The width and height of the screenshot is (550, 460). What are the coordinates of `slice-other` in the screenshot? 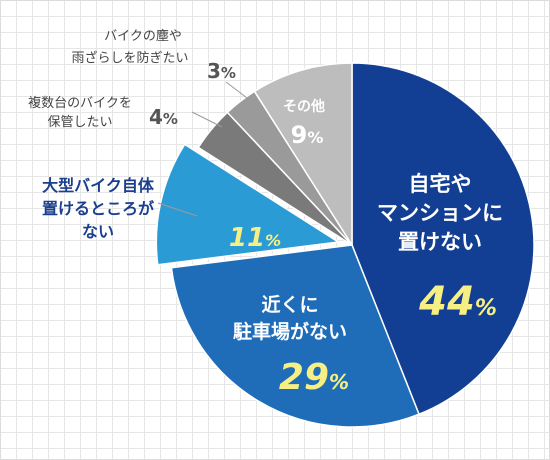 It's located at (303, 155).